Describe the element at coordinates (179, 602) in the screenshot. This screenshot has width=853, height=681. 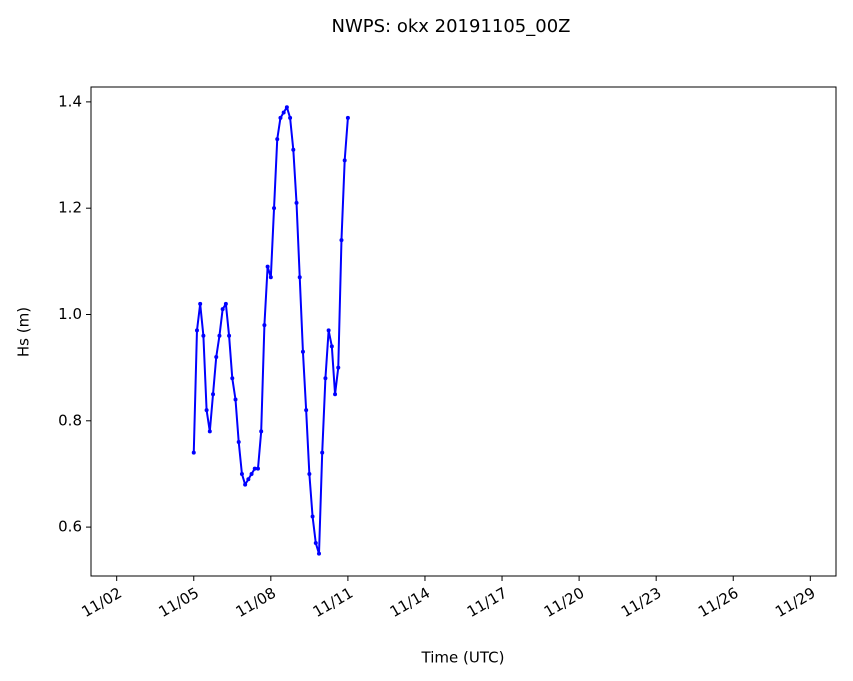
I see `x-tick-label: 11/05` at that location.